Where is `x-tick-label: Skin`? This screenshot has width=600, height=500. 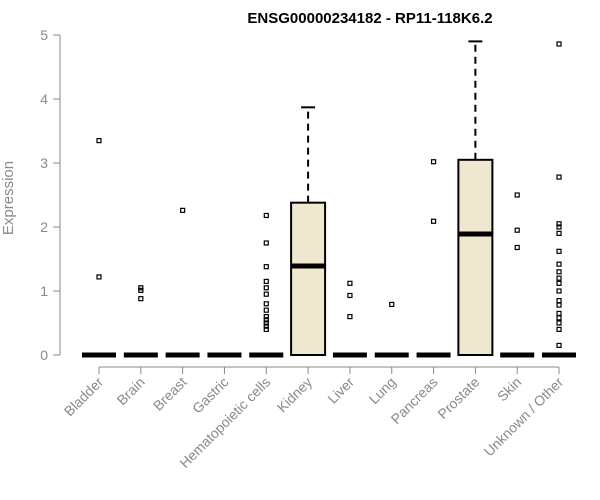 x-tick-label: Skin is located at coordinates (509, 389).